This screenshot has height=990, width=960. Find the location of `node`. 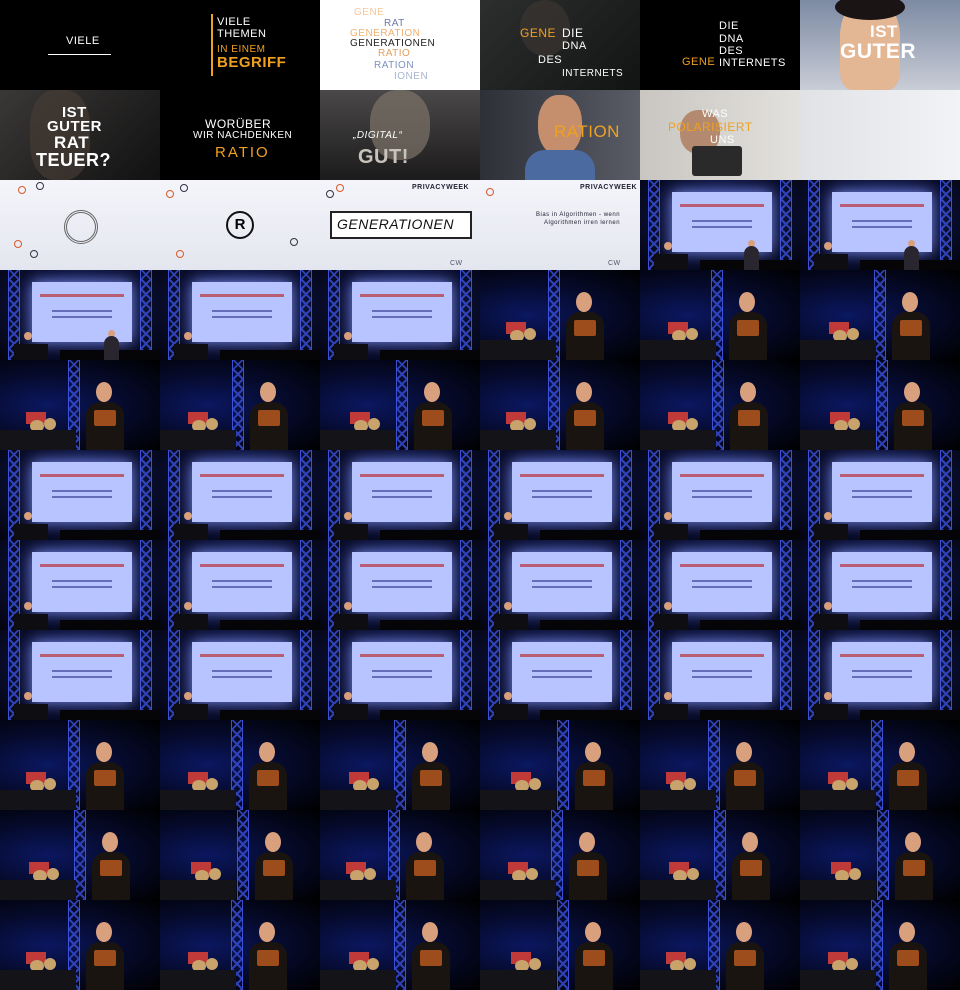

node is located at coordinates (40, 186).